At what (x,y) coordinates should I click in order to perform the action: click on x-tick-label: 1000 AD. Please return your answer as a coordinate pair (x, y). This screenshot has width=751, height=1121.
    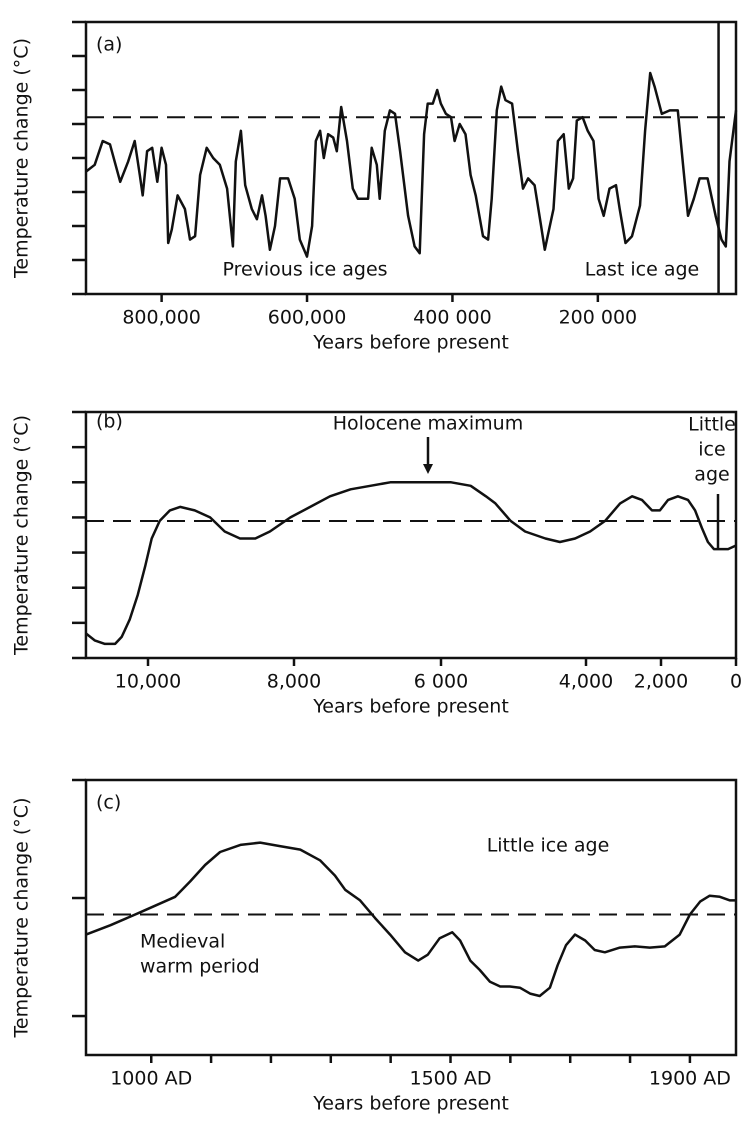
    Looking at the image, I should click on (151, 1079).